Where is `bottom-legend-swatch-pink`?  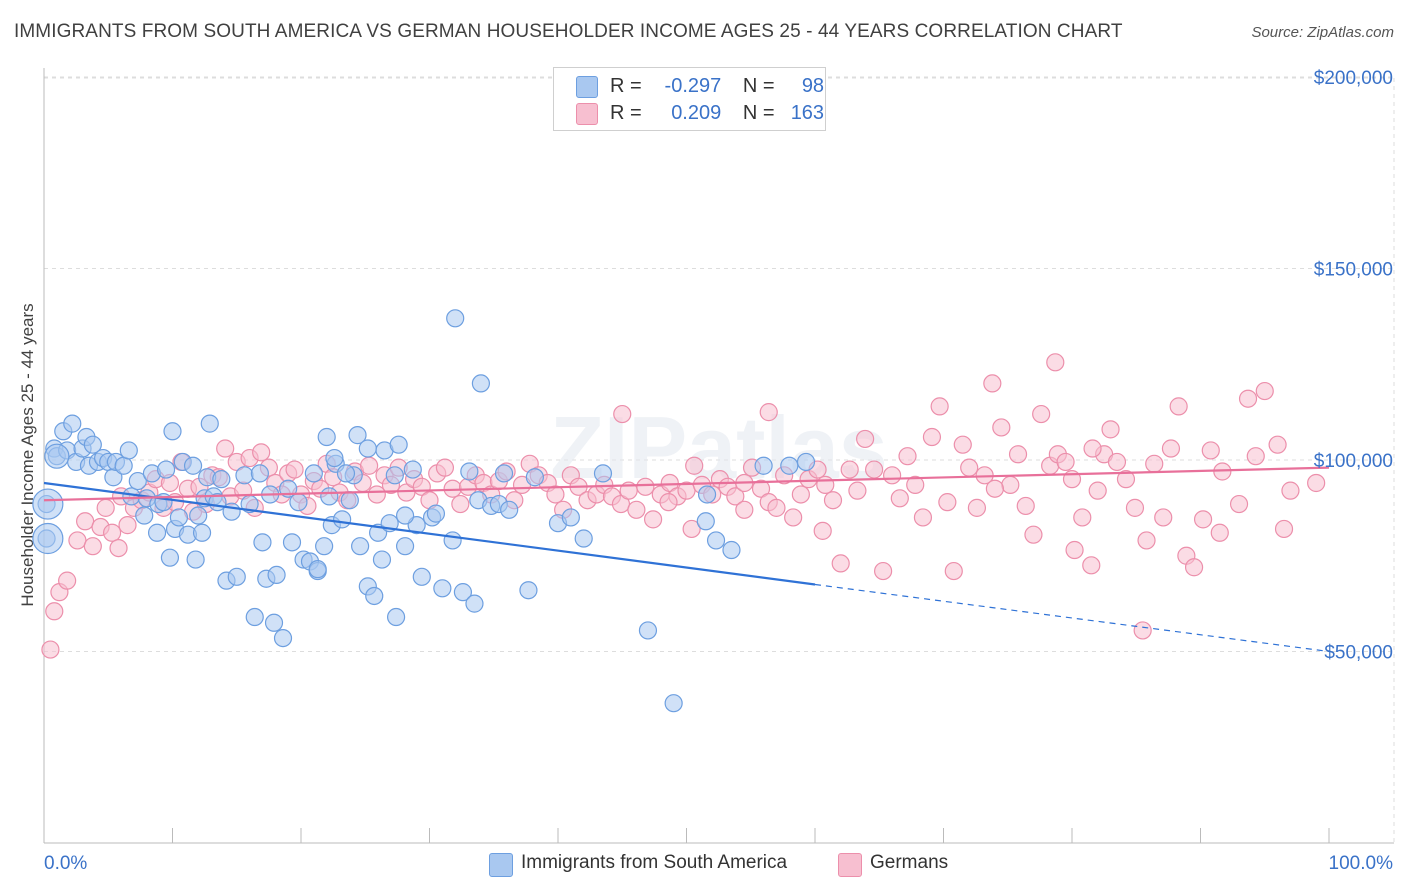 bottom-legend-swatch-pink is located at coordinates (850, 865).